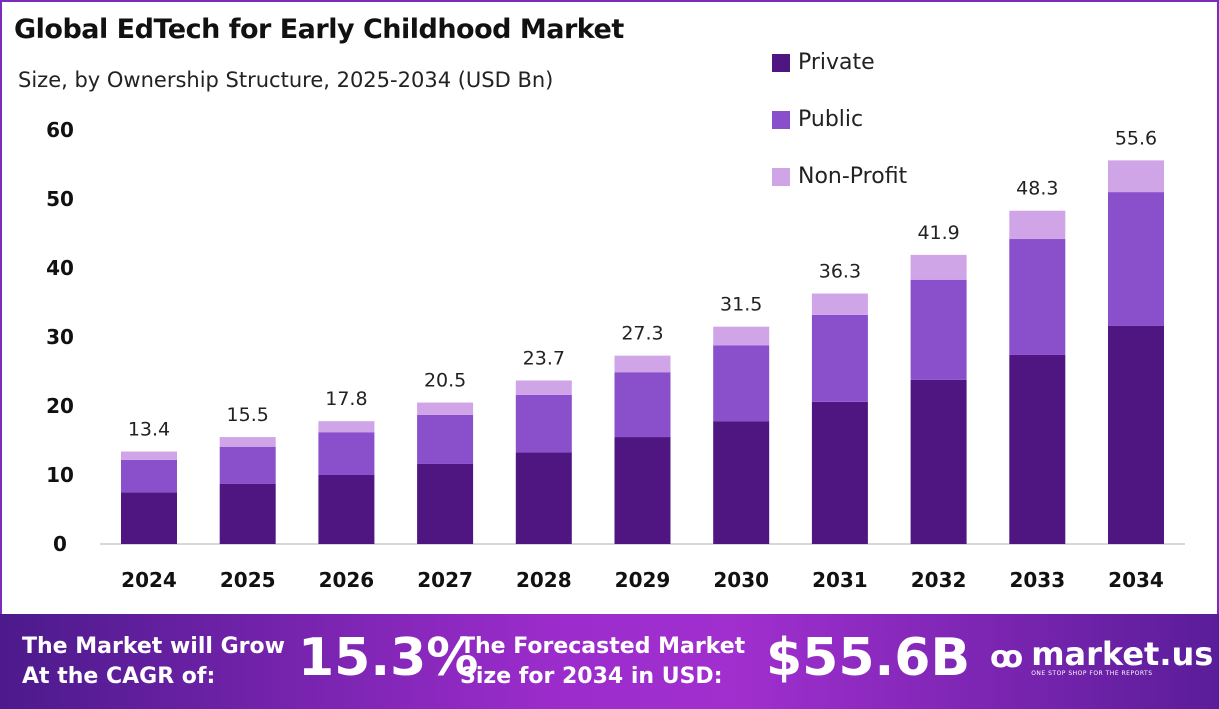  I want to click on market-us-logo: ꝏ market.us ONE STOP SHOP FOR THE REPORTS, so click(1101, 657).